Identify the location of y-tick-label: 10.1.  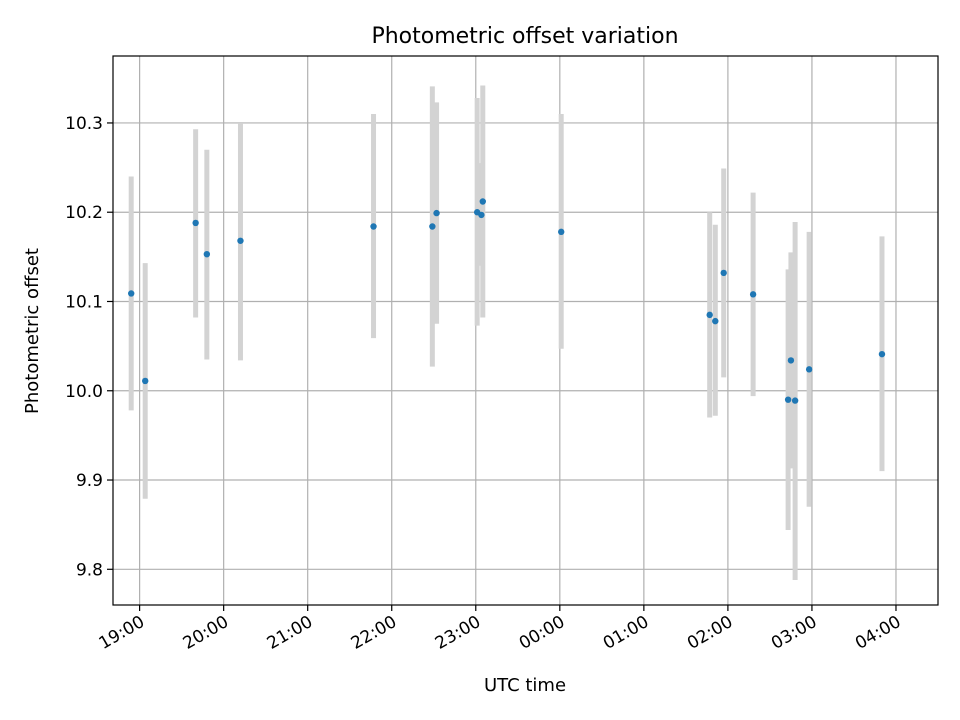
(84, 302).